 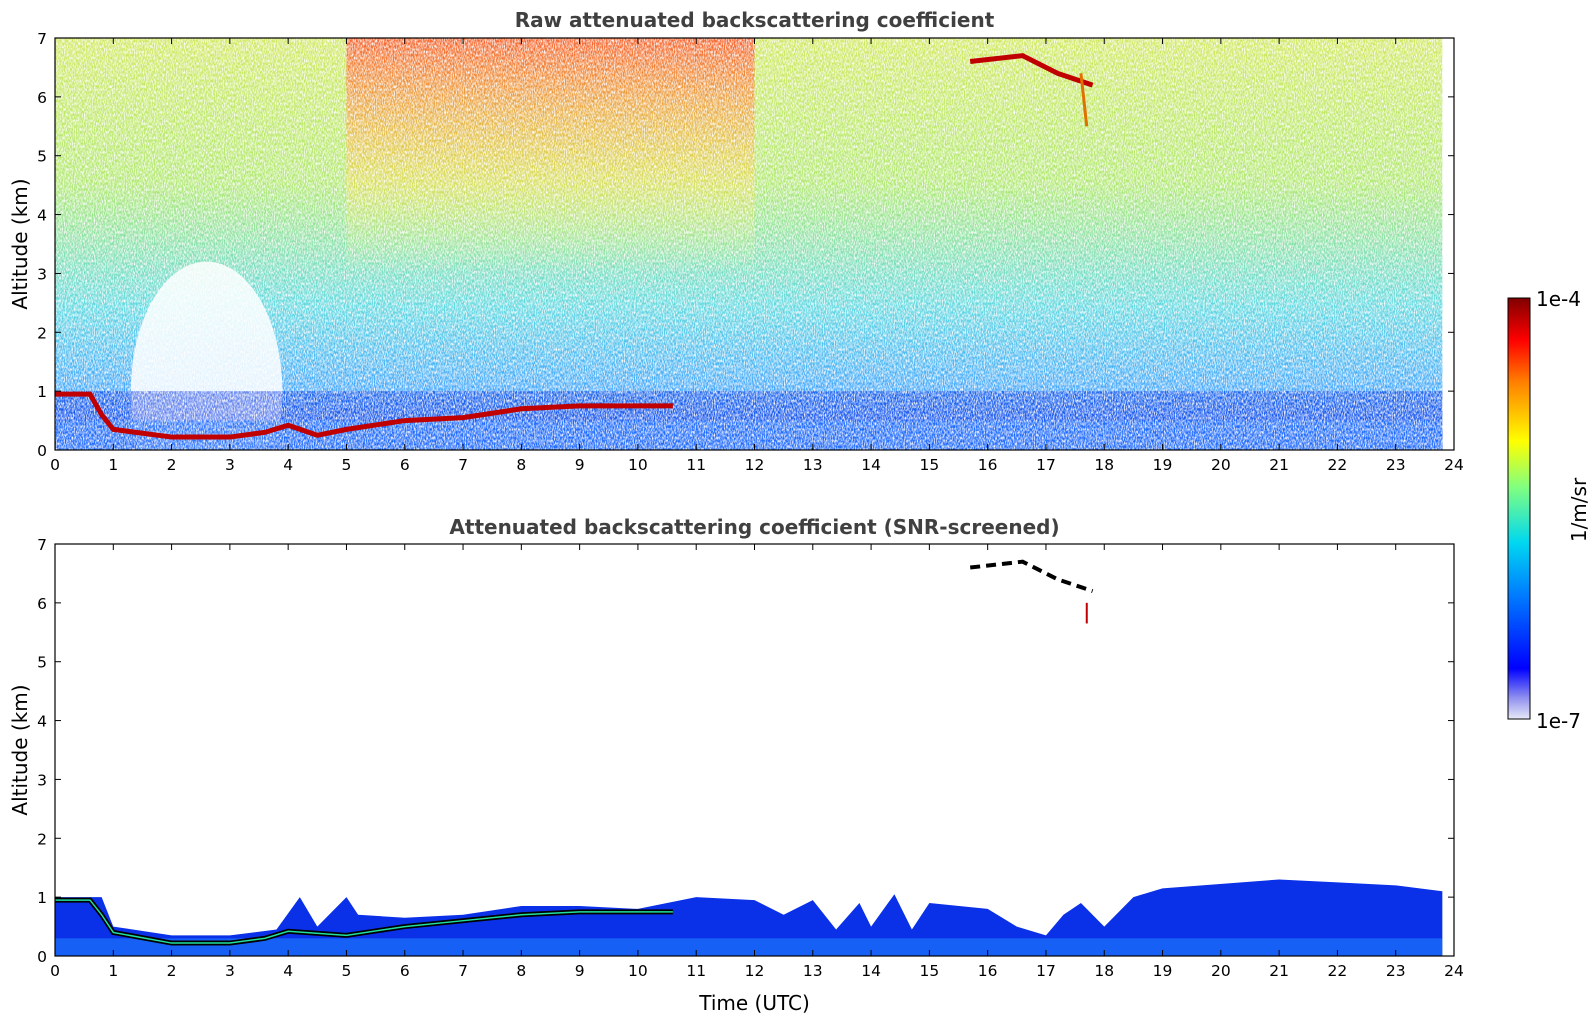 I want to click on colorbar-min-label: 1e-7, so click(x=1558, y=721).